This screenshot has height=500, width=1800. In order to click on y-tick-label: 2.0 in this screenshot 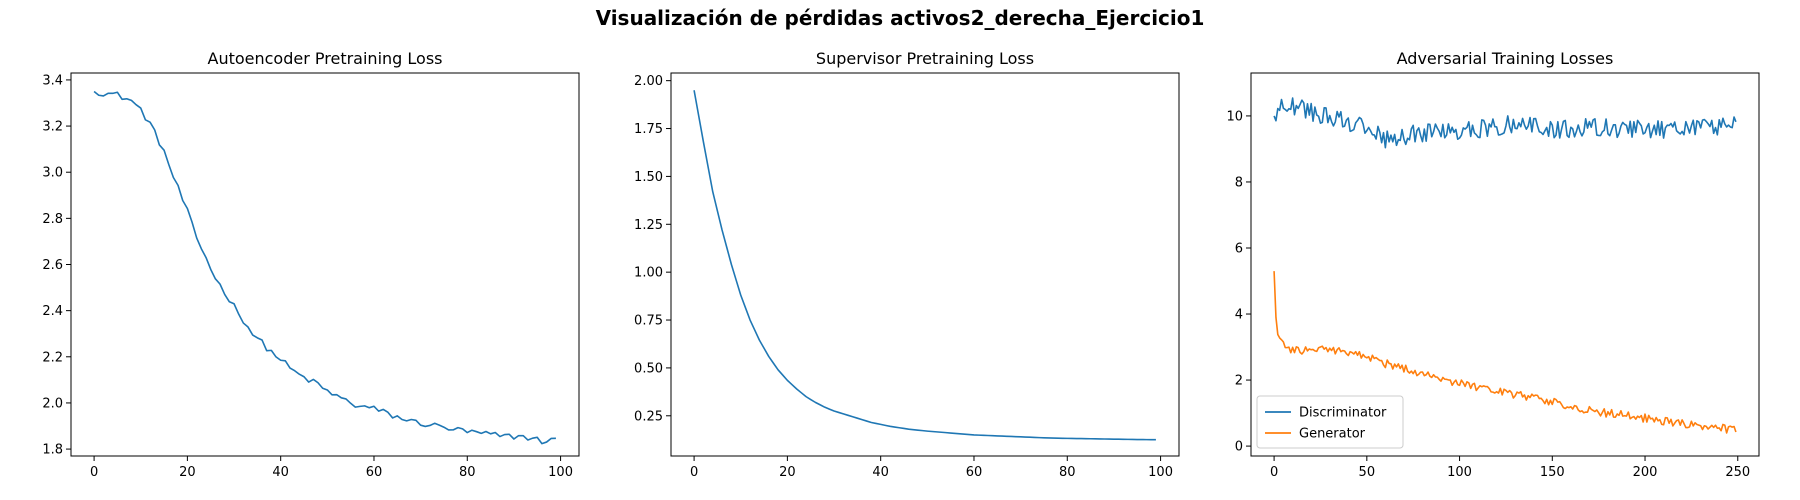, I will do `click(52, 403)`.